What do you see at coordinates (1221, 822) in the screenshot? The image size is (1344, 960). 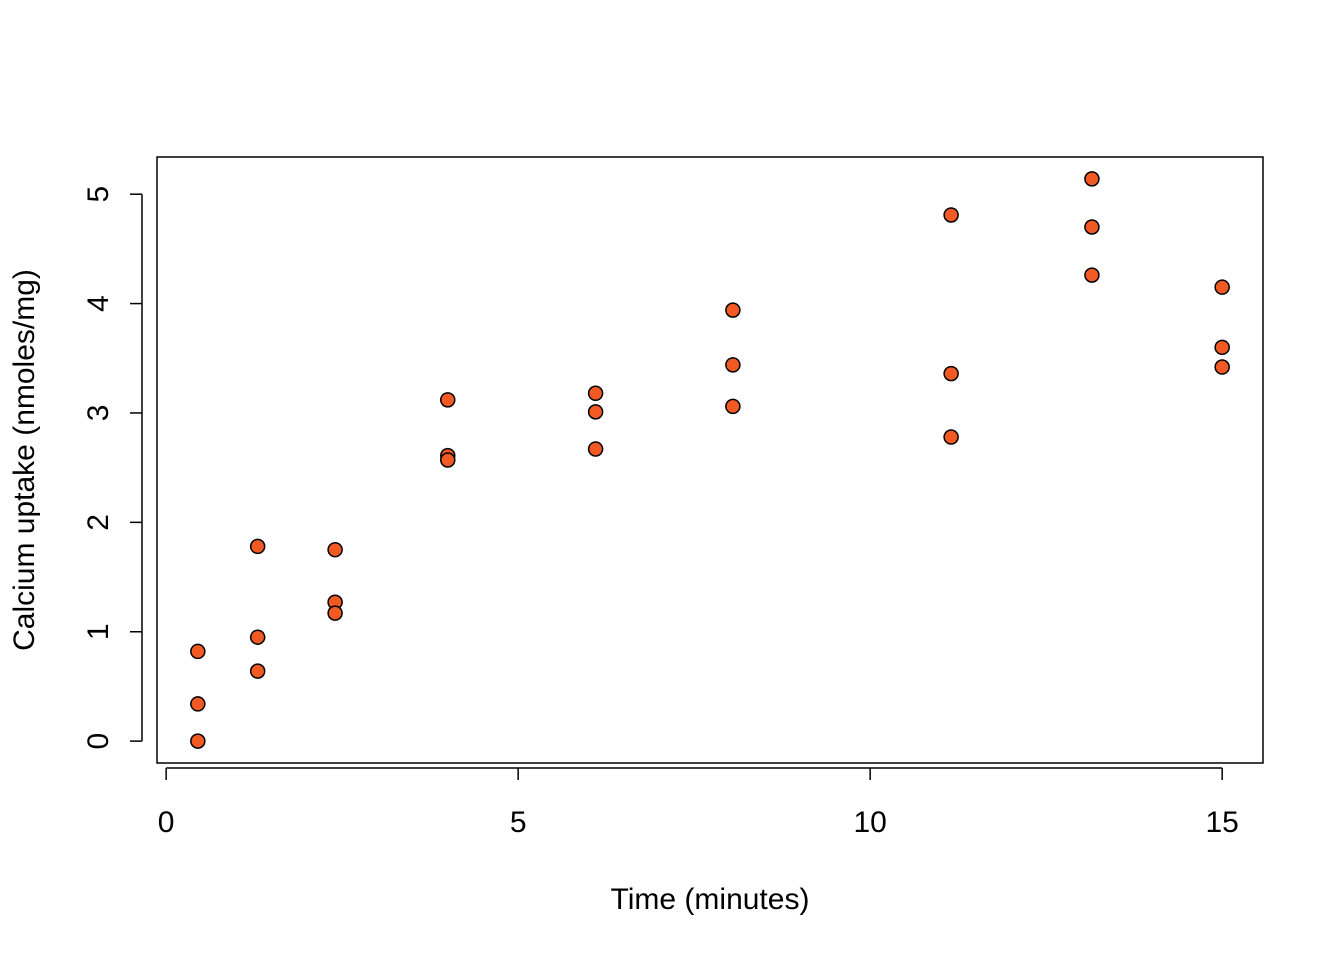 I see `x-tick-label: 15` at bounding box center [1221, 822].